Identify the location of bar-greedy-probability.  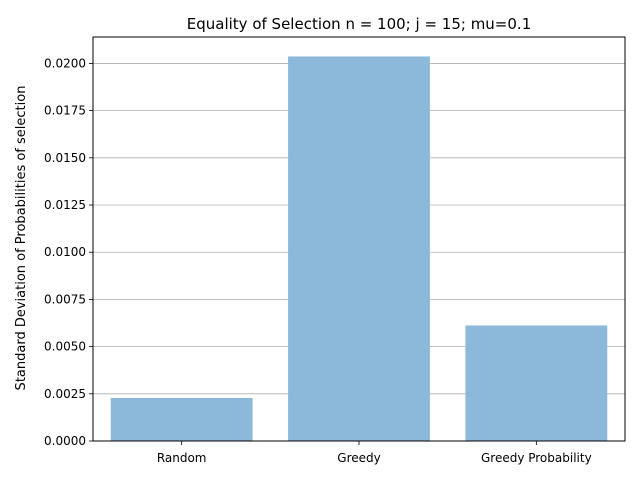
(536, 383).